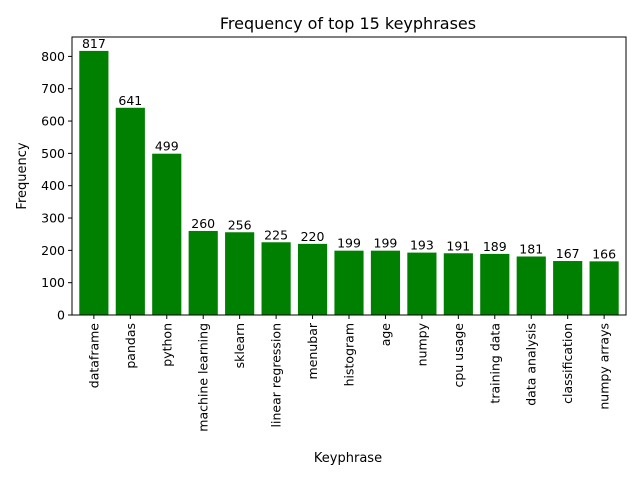 This screenshot has width=640, height=480. I want to click on x-axis-label: Keyphrase, so click(348, 458).